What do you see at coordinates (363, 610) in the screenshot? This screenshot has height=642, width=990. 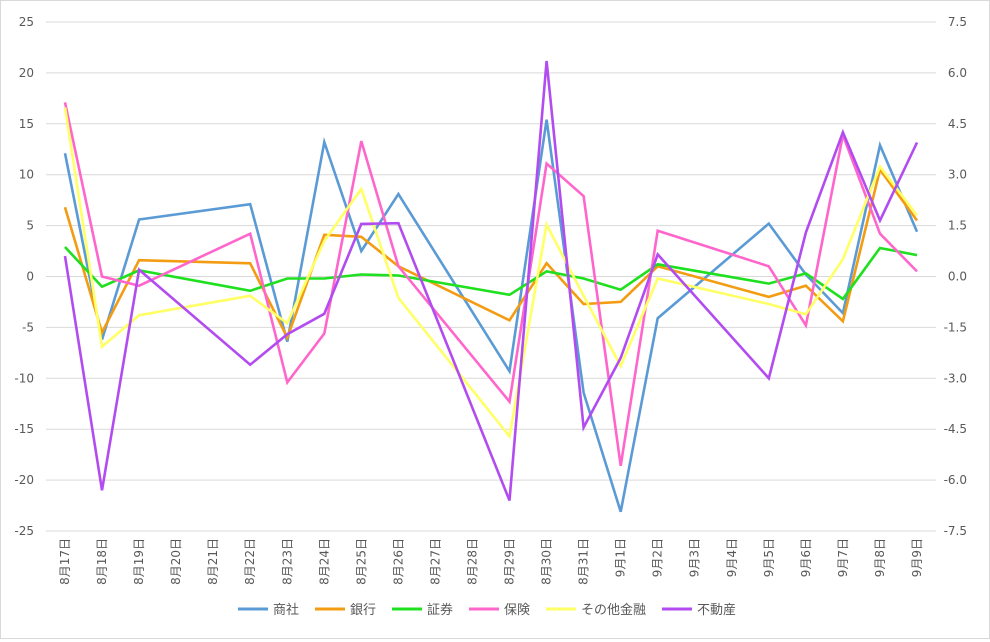 I see `legend-label: 銀行` at bounding box center [363, 610].